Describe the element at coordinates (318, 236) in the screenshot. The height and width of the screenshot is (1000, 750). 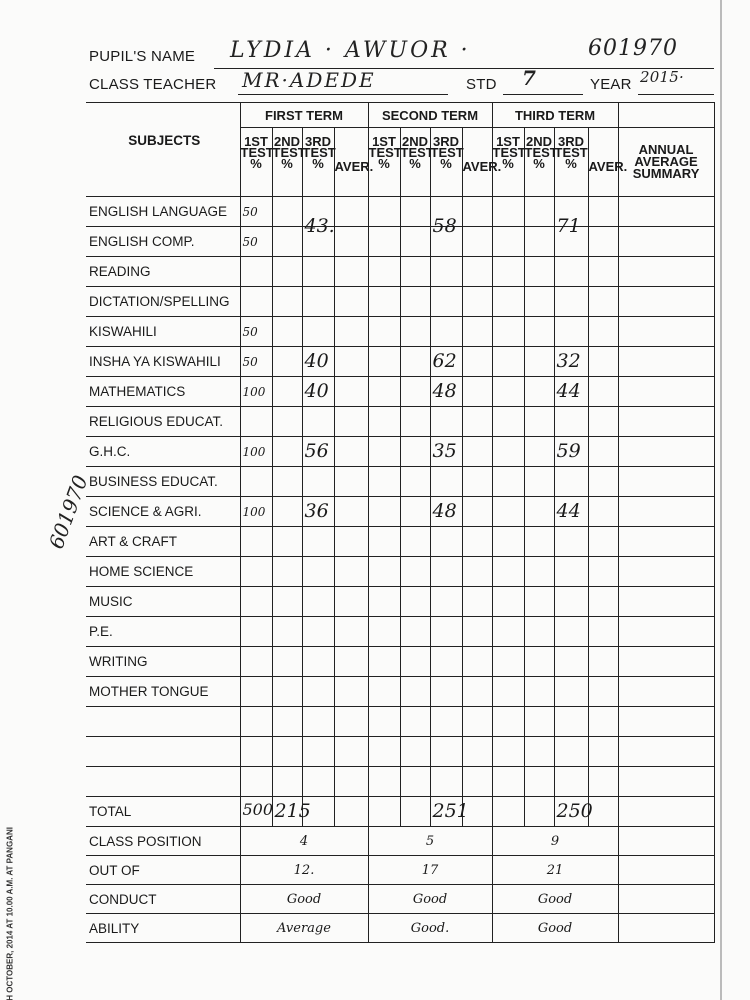
I see `mark-cell: 43.` at that location.